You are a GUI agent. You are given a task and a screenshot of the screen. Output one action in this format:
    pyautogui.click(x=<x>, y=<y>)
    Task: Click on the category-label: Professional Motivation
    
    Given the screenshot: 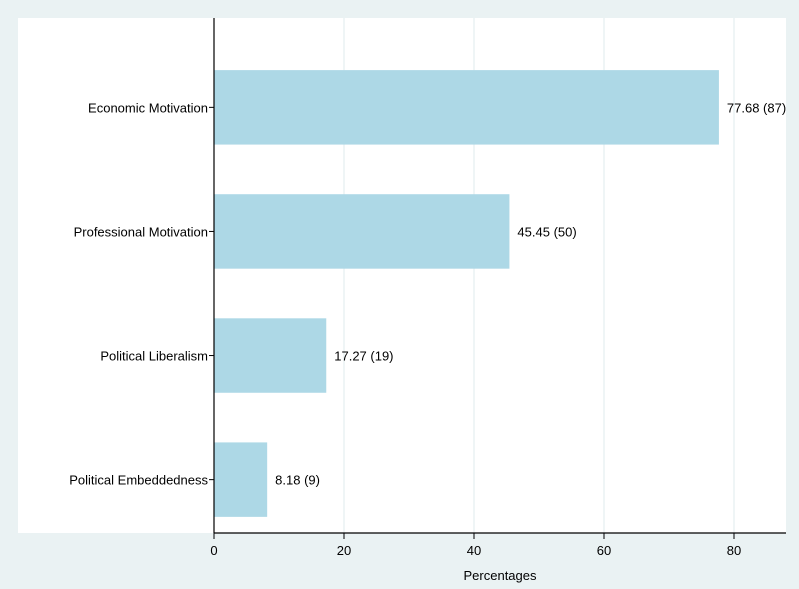 What is the action you would take?
    pyautogui.click(x=141, y=231)
    